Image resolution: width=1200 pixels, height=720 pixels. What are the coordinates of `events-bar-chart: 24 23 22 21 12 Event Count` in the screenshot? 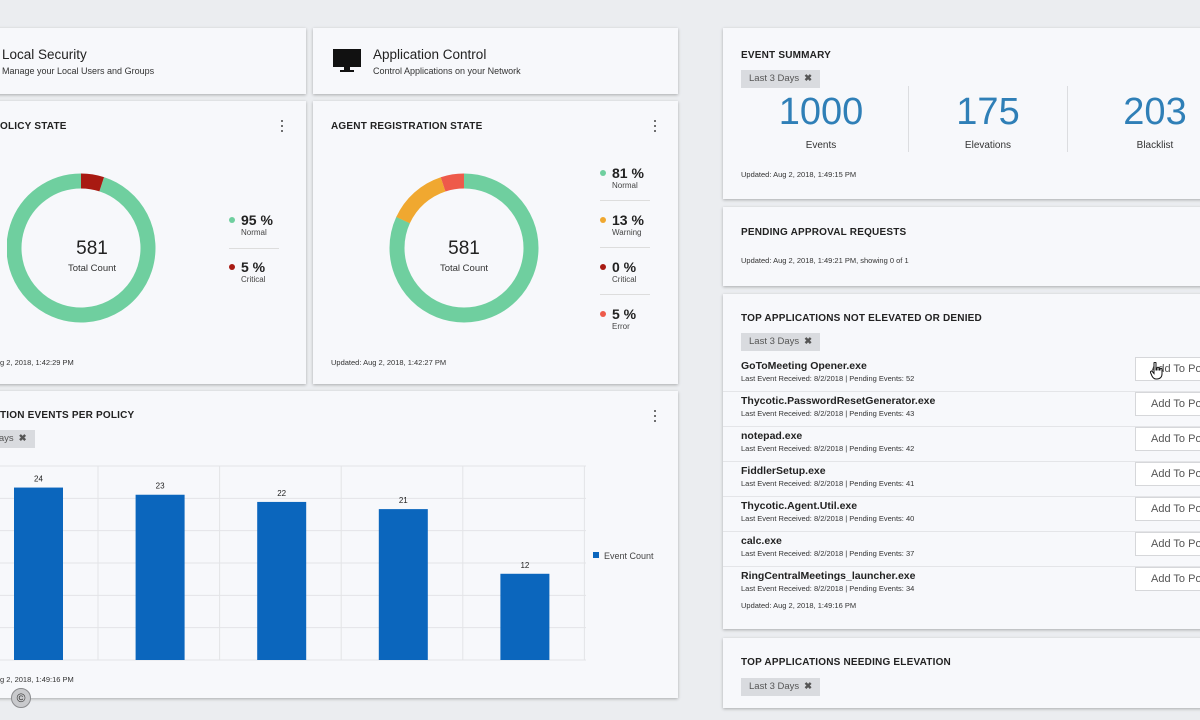 It's located at (327, 563).